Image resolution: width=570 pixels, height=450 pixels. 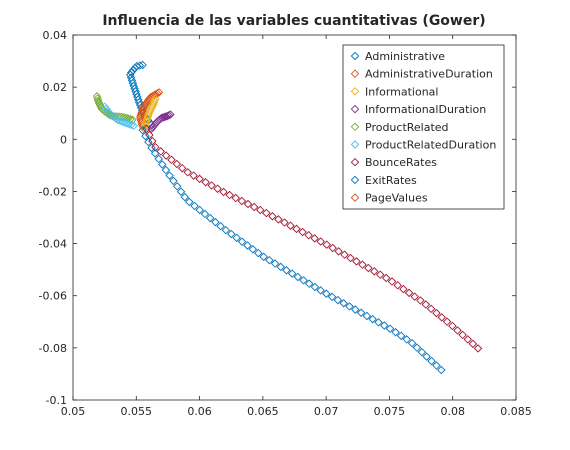 What do you see at coordinates (56, 400) in the screenshot?
I see `y-tick-label: -0.1` at bounding box center [56, 400].